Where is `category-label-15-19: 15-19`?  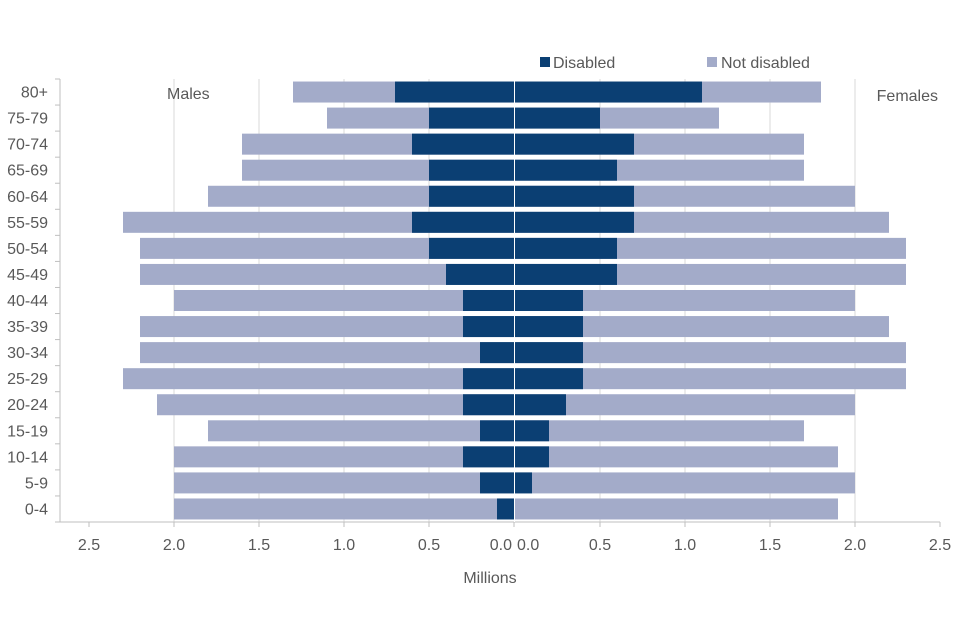
category-label-15-19: 15-19 is located at coordinates (27, 431).